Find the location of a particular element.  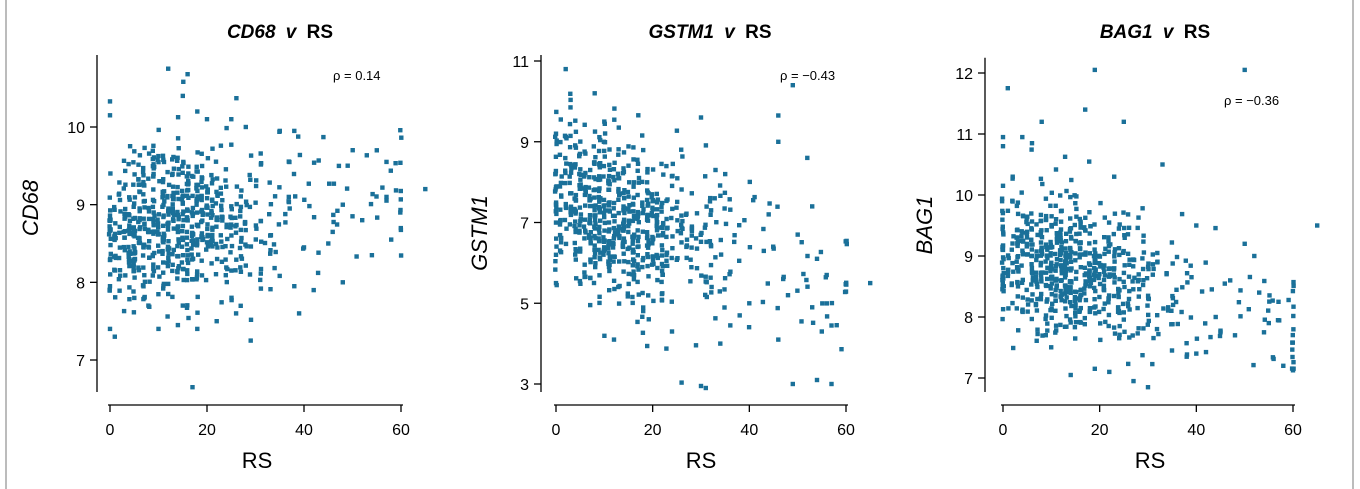

y-axis-label: CD68 is located at coordinates (30, 207).